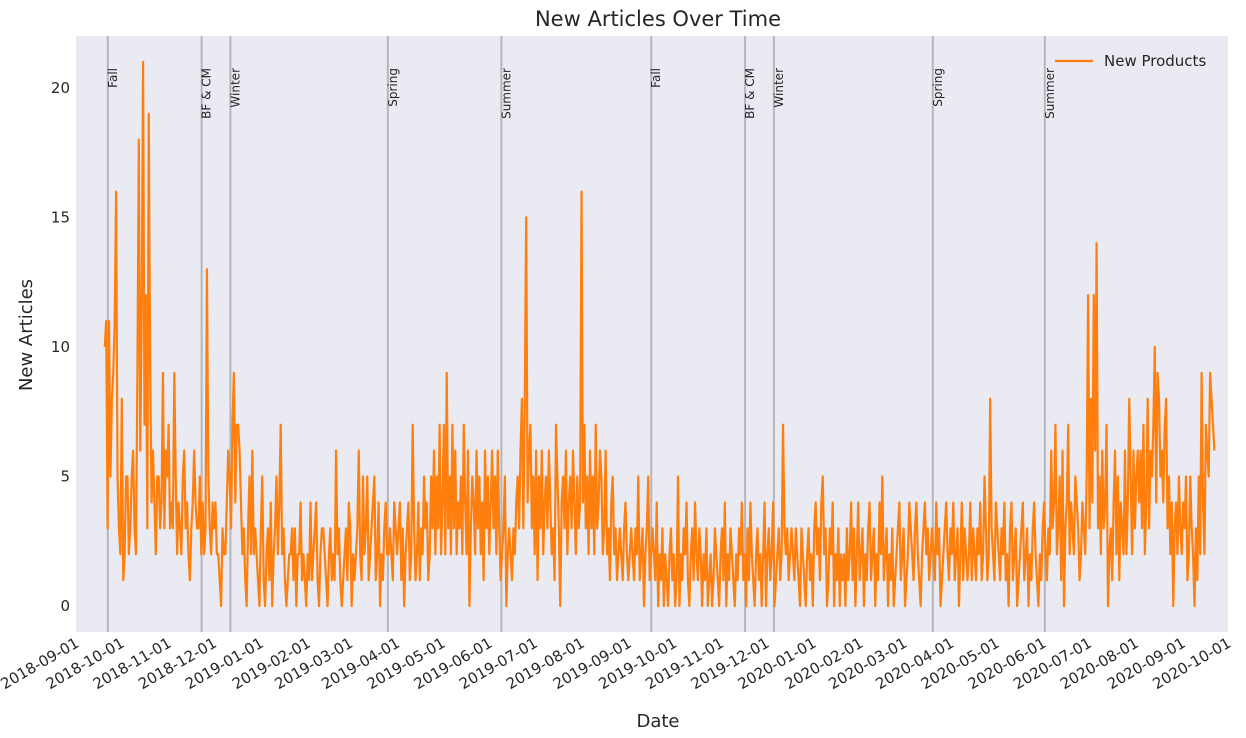 Image resolution: width=1246 pixels, height=738 pixels. Describe the element at coordinates (656, 78) in the screenshot. I see `season-marker-label-5: Fall` at that location.